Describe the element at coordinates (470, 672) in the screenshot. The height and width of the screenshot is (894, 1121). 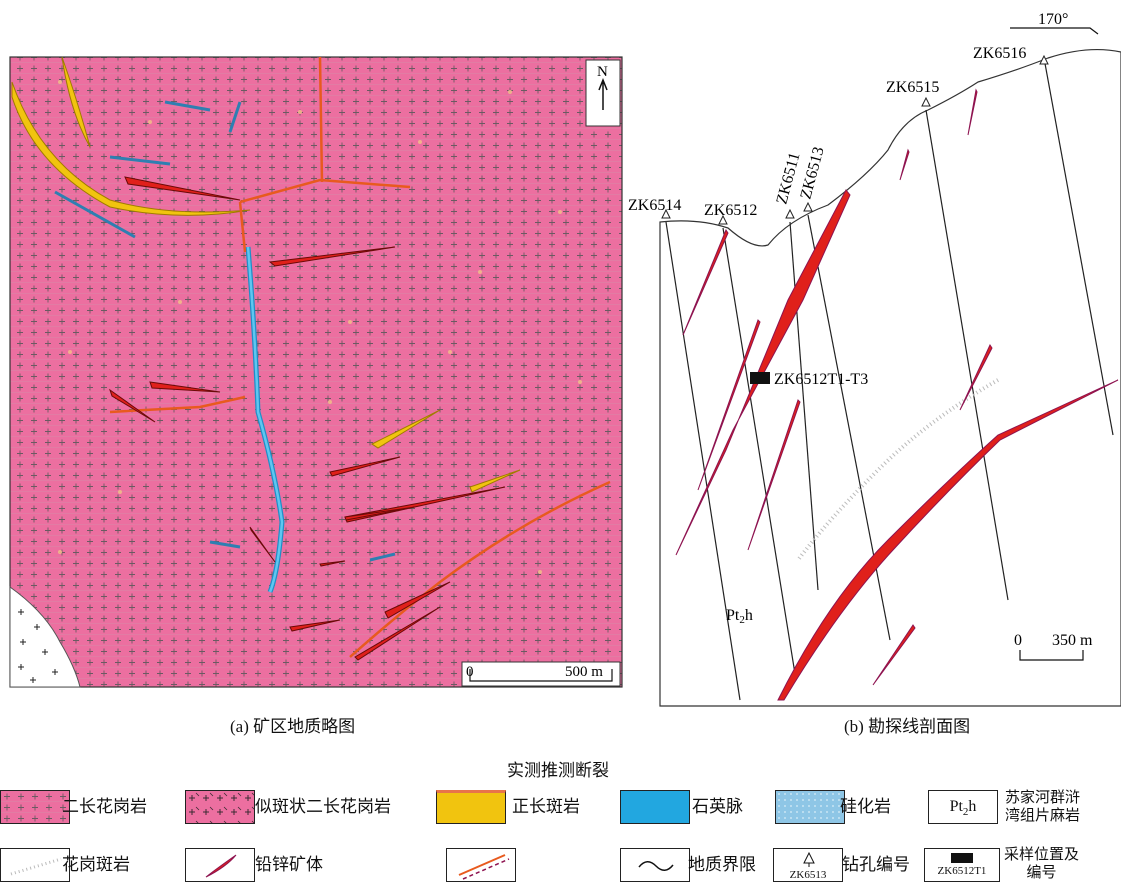
I see `map-scale-zero: 0` at that location.